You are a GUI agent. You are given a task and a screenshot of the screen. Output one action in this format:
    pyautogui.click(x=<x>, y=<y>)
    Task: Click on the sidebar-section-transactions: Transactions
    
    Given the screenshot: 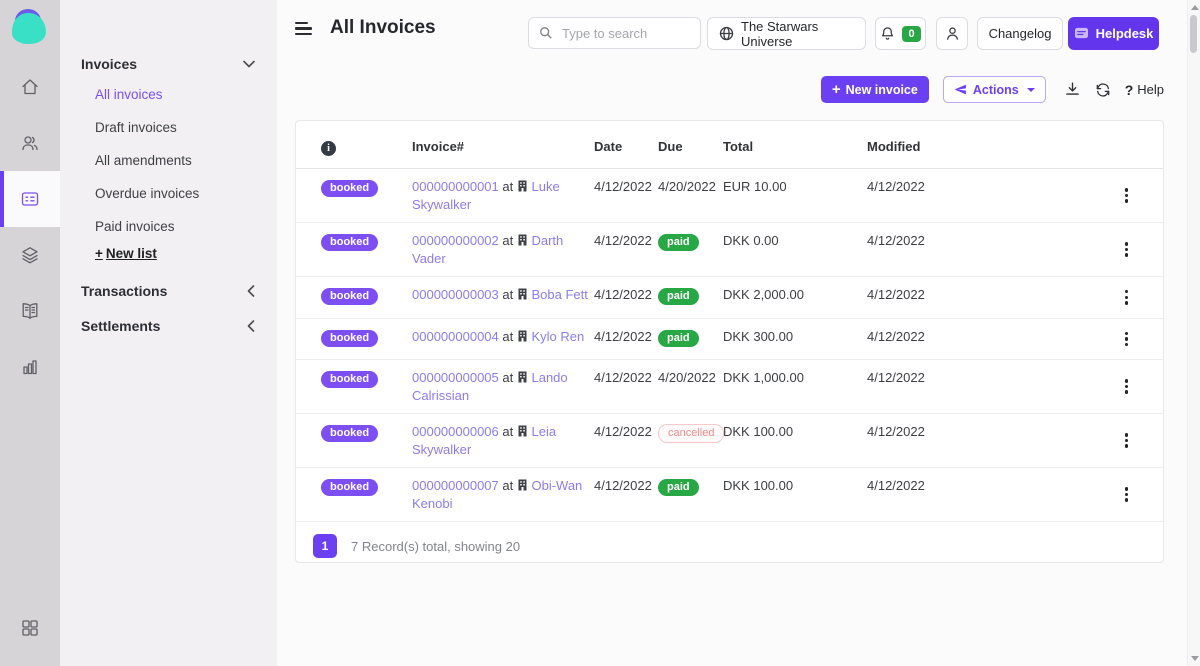 What is the action you would take?
    pyautogui.click(x=168, y=291)
    